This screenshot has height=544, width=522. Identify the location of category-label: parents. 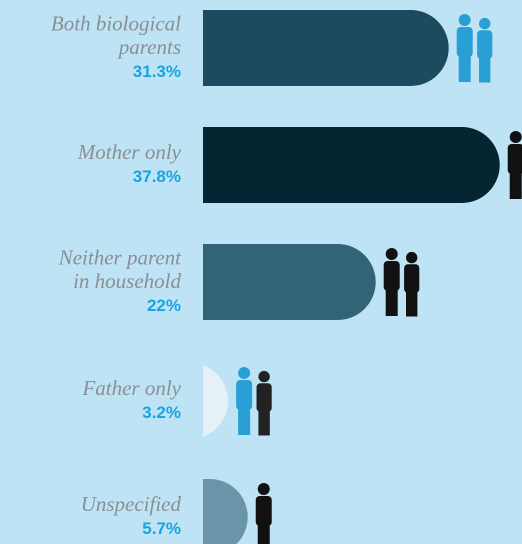
(149, 47).